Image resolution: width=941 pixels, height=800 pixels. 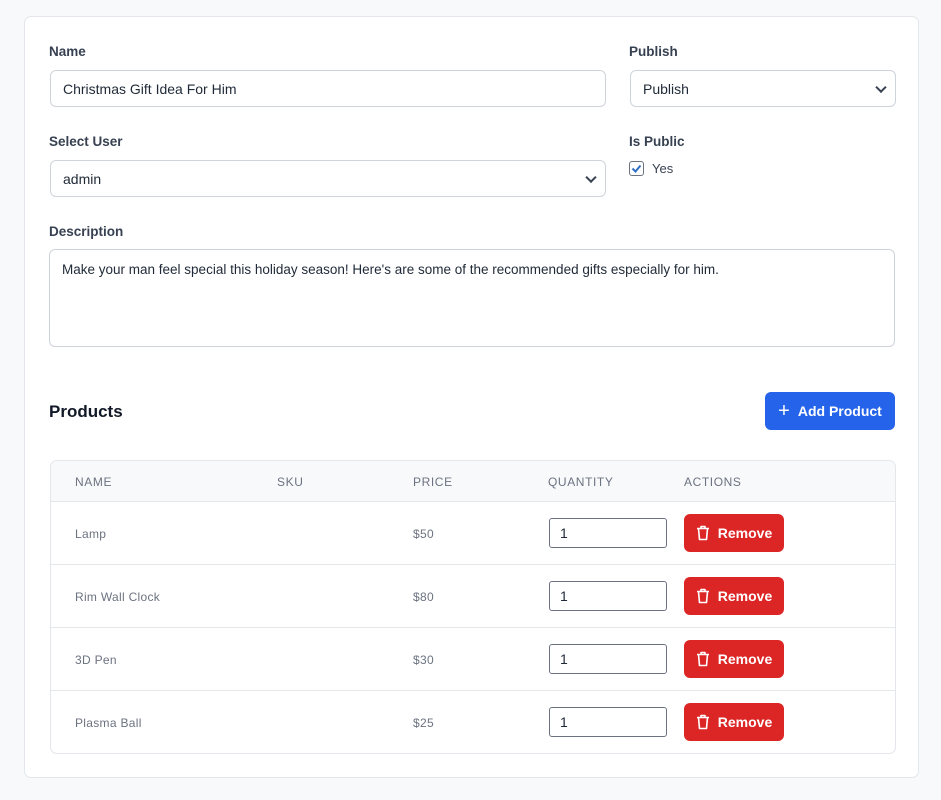 I want to click on description-label: Description, so click(x=86, y=231).